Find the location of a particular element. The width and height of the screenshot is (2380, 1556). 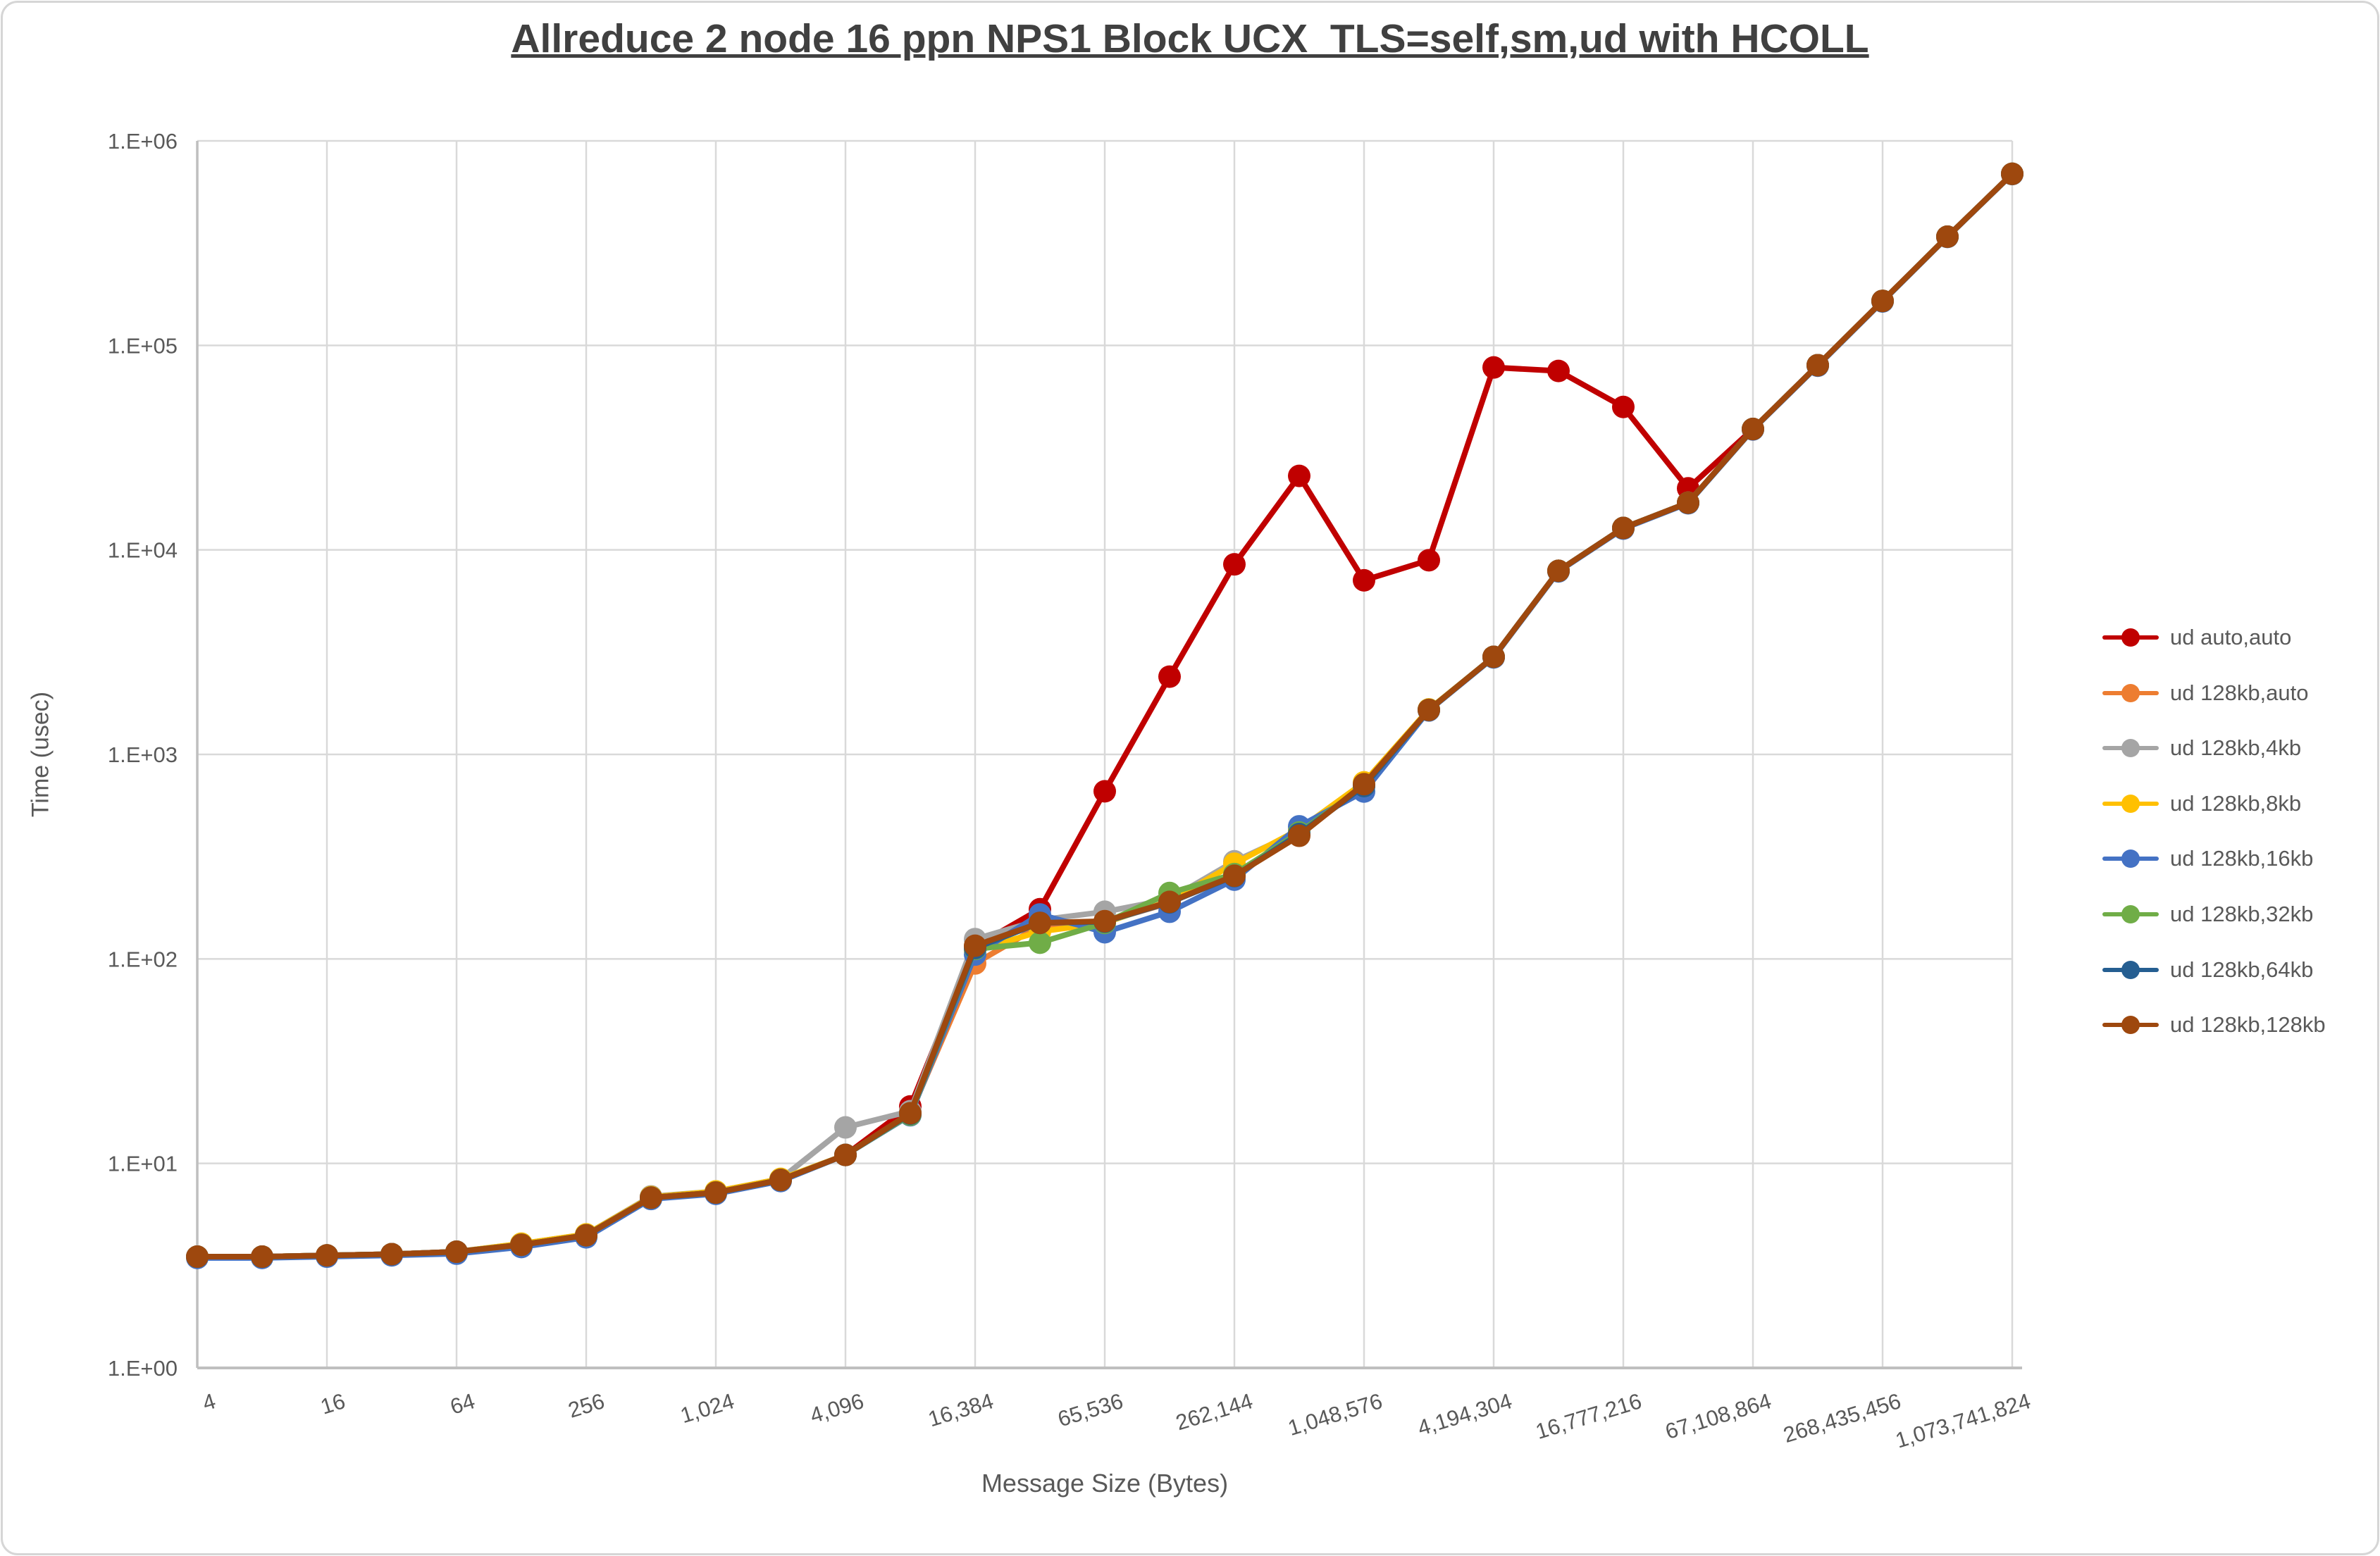

legend-entry-ud-128kb-16kb: ud 128kb,16kb is located at coordinates (2207, 859).